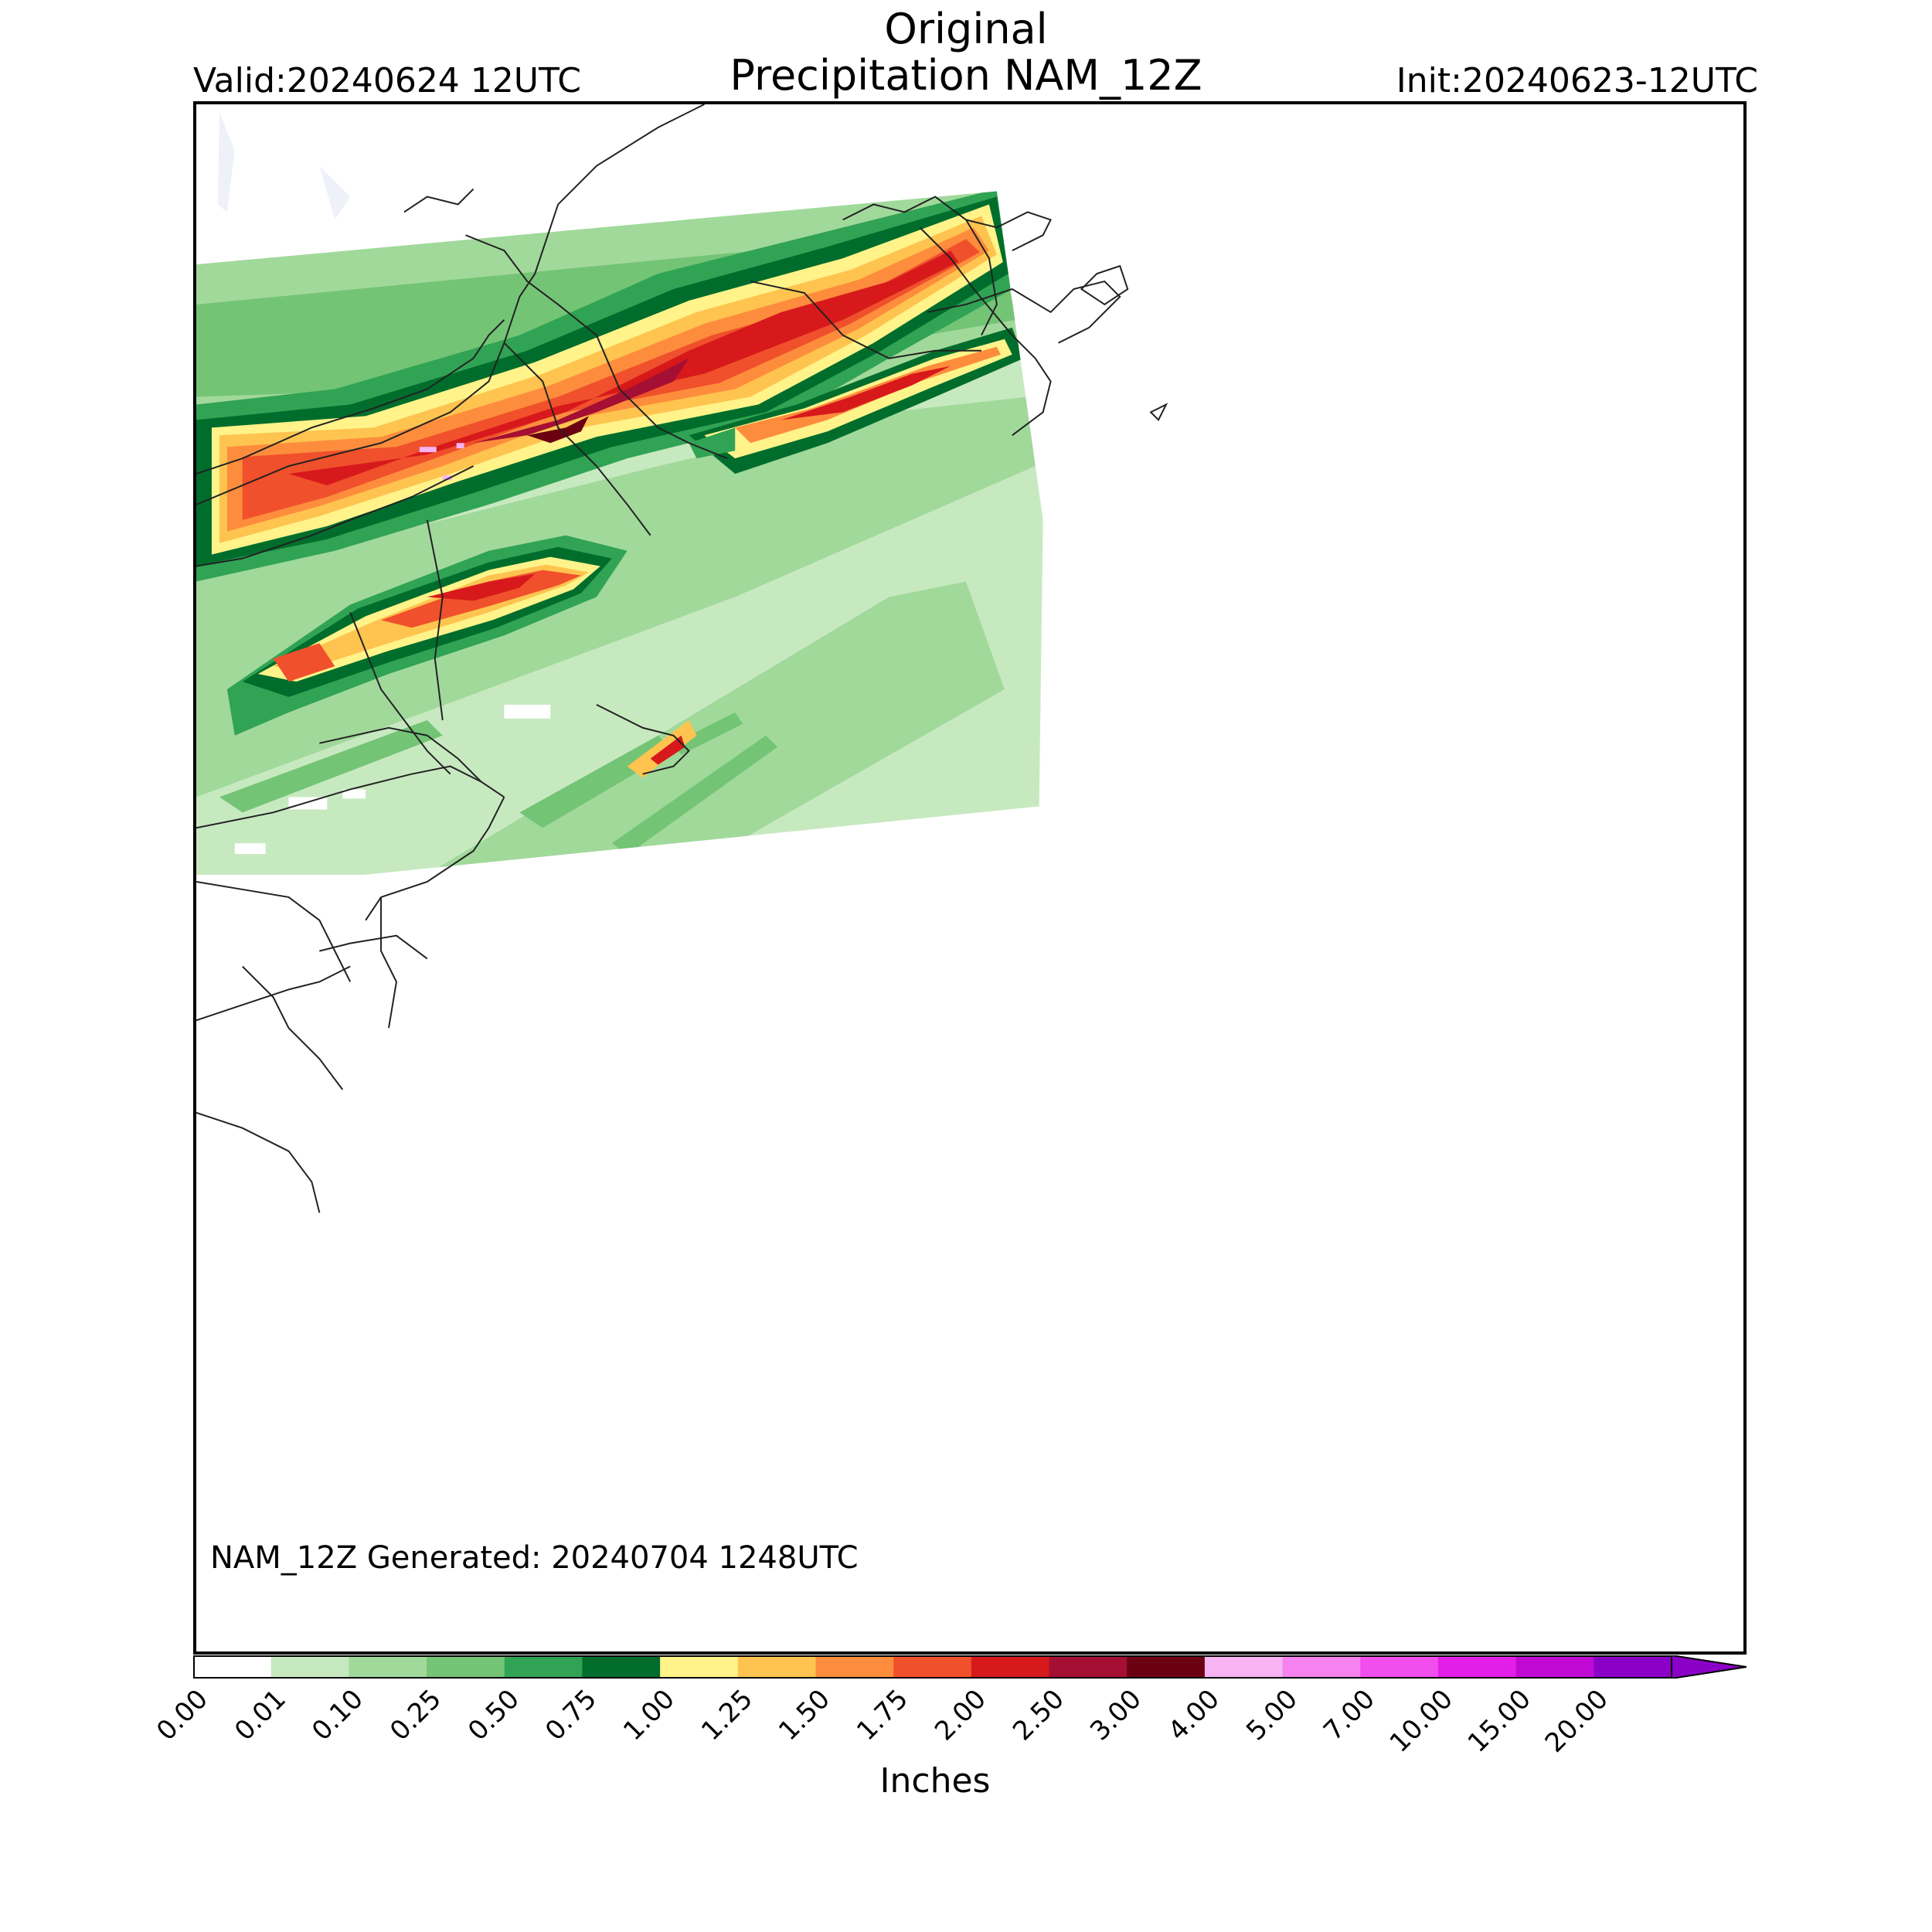 The height and width of the screenshot is (1932, 1932). Describe the element at coordinates (604, 387) in the screenshot. I see `northern-rain-band` at that location.